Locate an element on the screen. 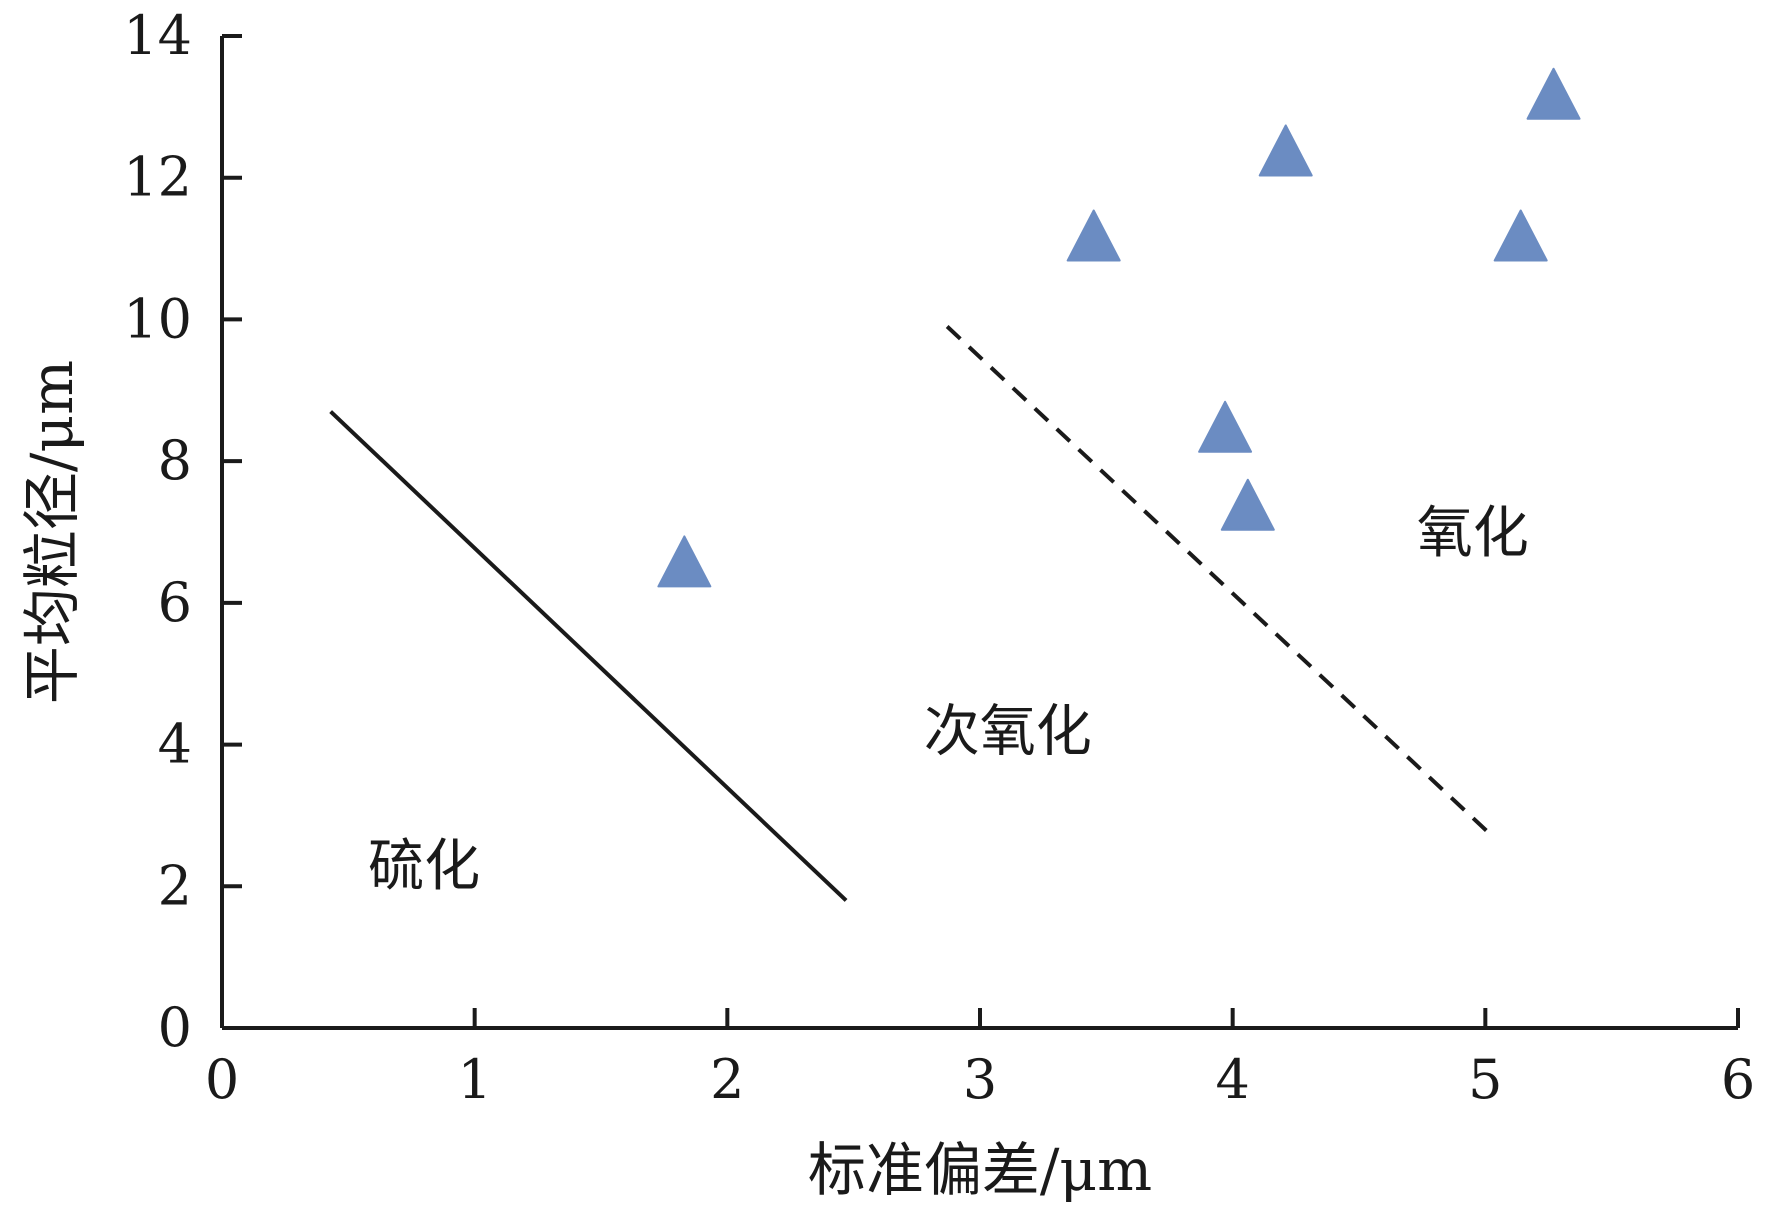  x-tick-label: 6 is located at coordinates (1738, 1079).